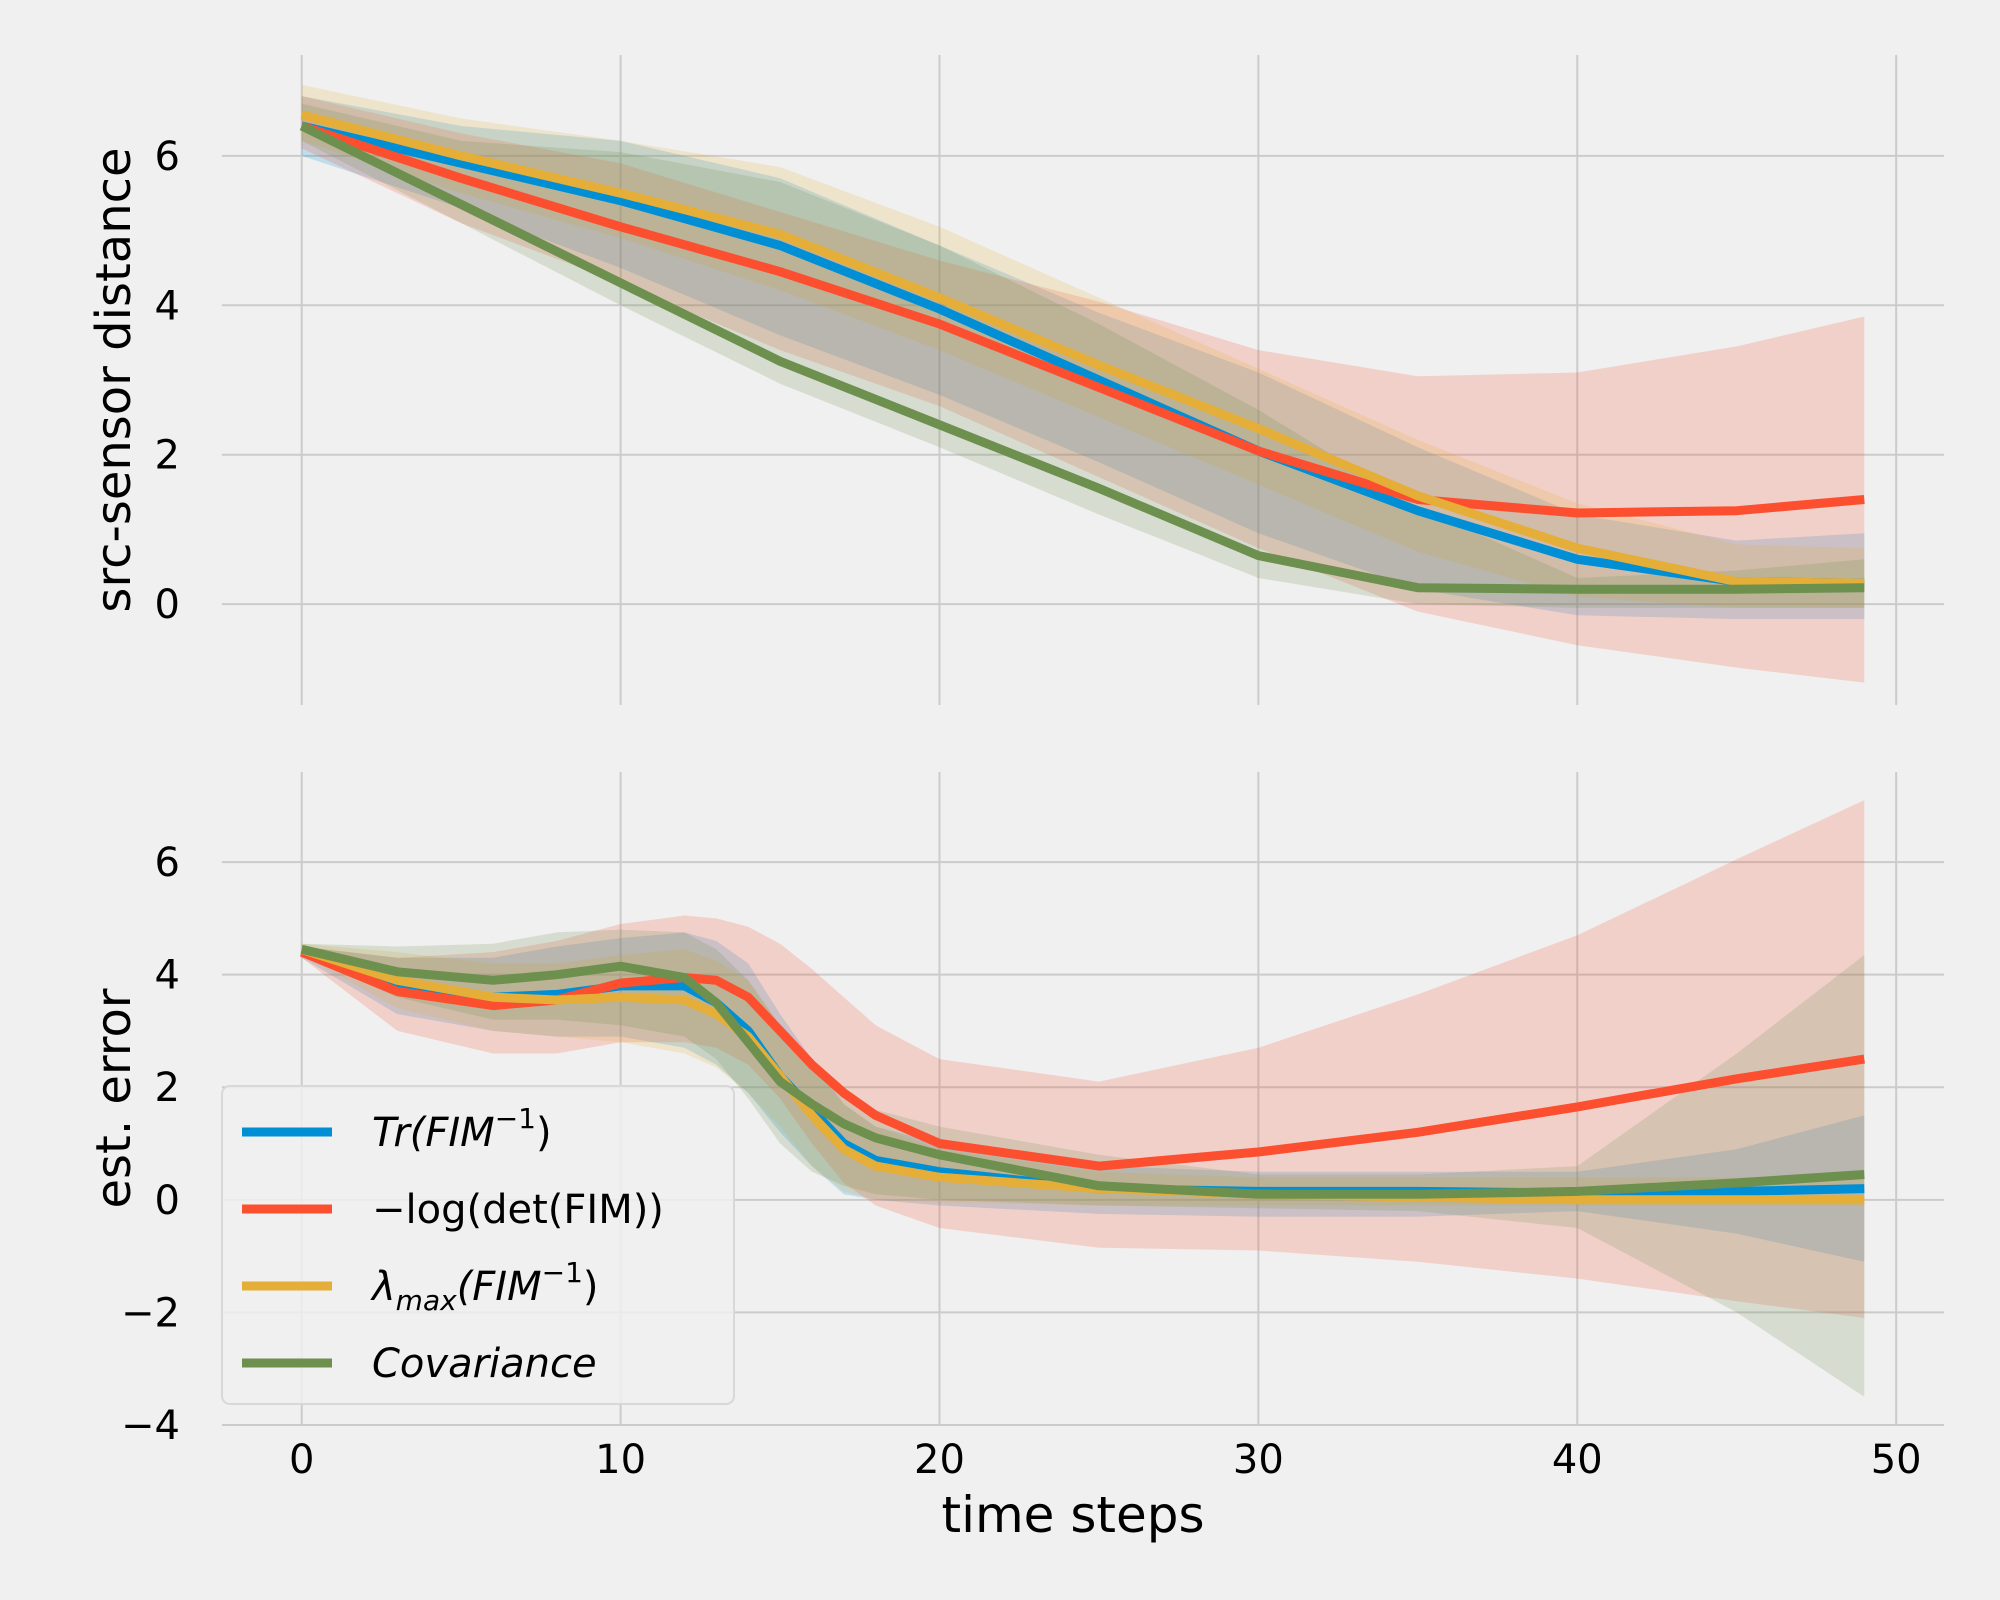 The image size is (2000, 1600). Describe the element at coordinates (301, 1460) in the screenshot. I see `x-tick-label: 0` at that location.